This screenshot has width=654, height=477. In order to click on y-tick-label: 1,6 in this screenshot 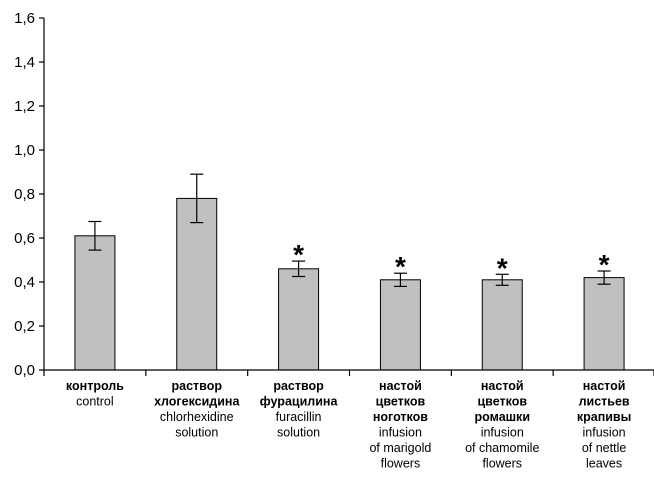, I will do `click(24, 18)`.